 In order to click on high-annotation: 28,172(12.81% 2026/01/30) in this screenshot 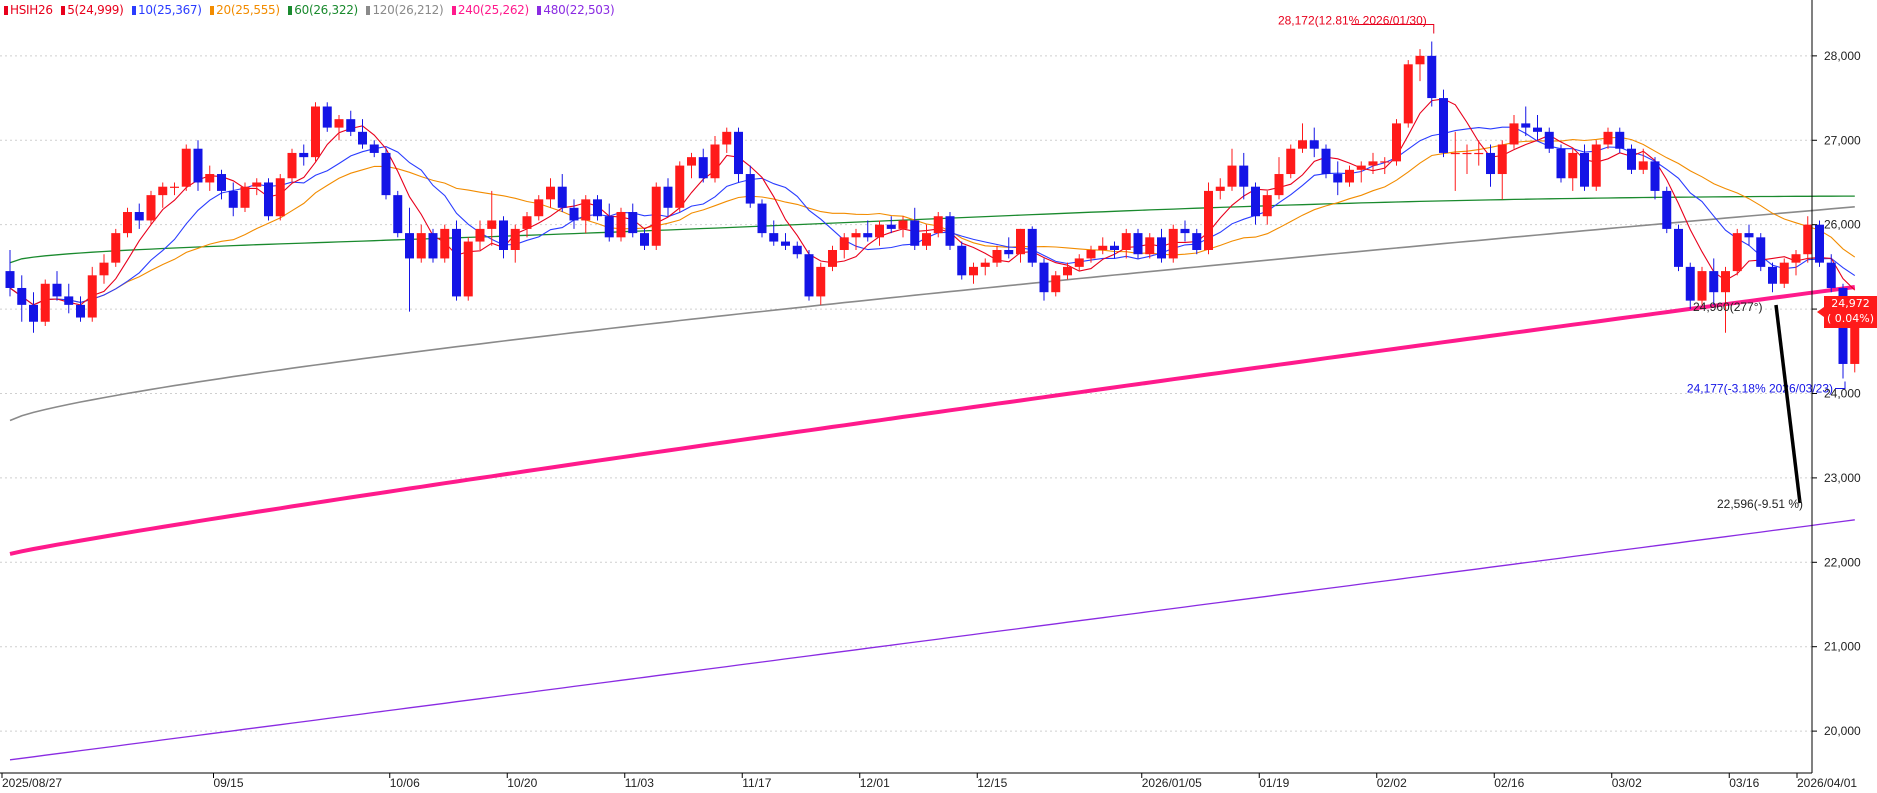, I will do `click(1352, 21)`.